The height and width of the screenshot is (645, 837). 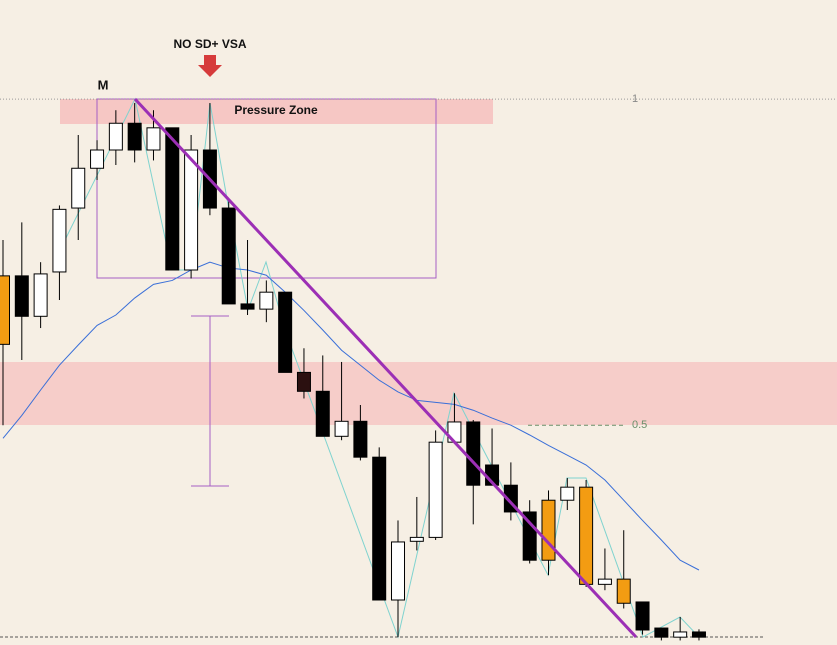 I want to click on y-tick-label: 0.5, so click(x=639, y=425).